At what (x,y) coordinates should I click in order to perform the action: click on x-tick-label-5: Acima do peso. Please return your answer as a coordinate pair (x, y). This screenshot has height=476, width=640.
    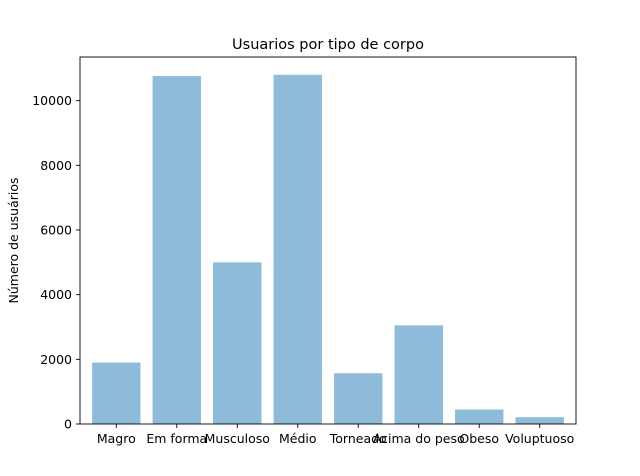
    Looking at the image, I should click on (419, 438).